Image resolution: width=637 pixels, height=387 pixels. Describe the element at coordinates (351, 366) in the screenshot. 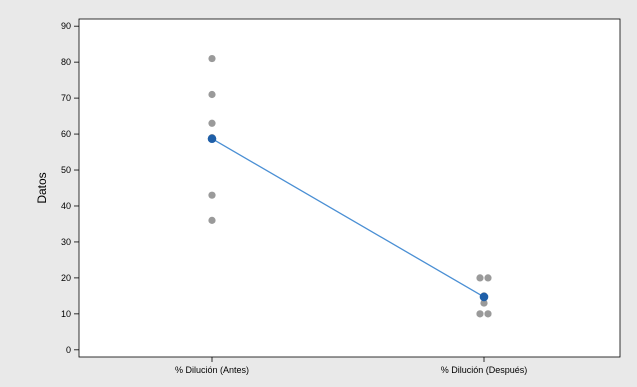

I see `x-axis: % Dilución (Antes) % Dilución (Después)` at that location.